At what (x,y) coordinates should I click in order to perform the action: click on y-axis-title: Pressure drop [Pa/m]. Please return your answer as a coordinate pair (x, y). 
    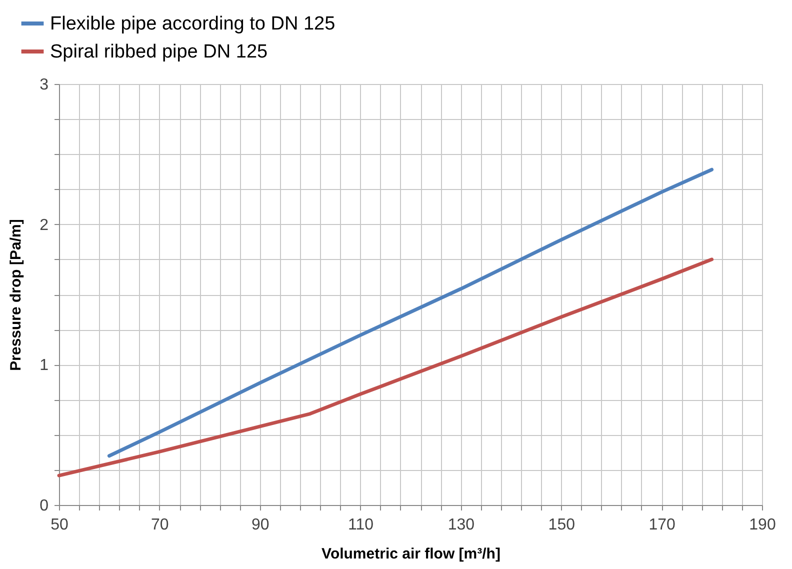
    Looking at the image, I should click on (16, 295).